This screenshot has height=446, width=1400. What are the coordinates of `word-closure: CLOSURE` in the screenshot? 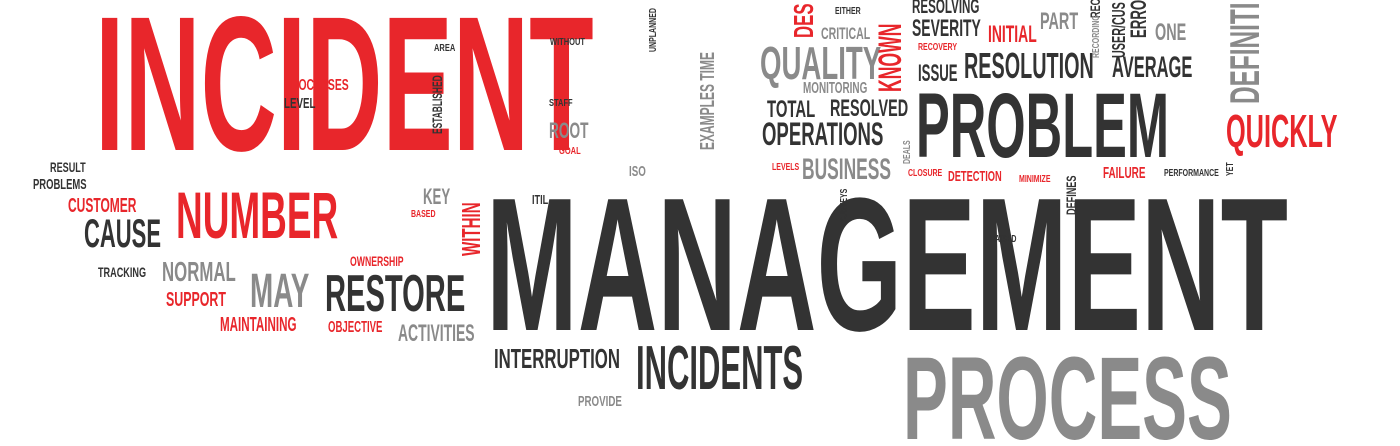 It's located at (925, 173).